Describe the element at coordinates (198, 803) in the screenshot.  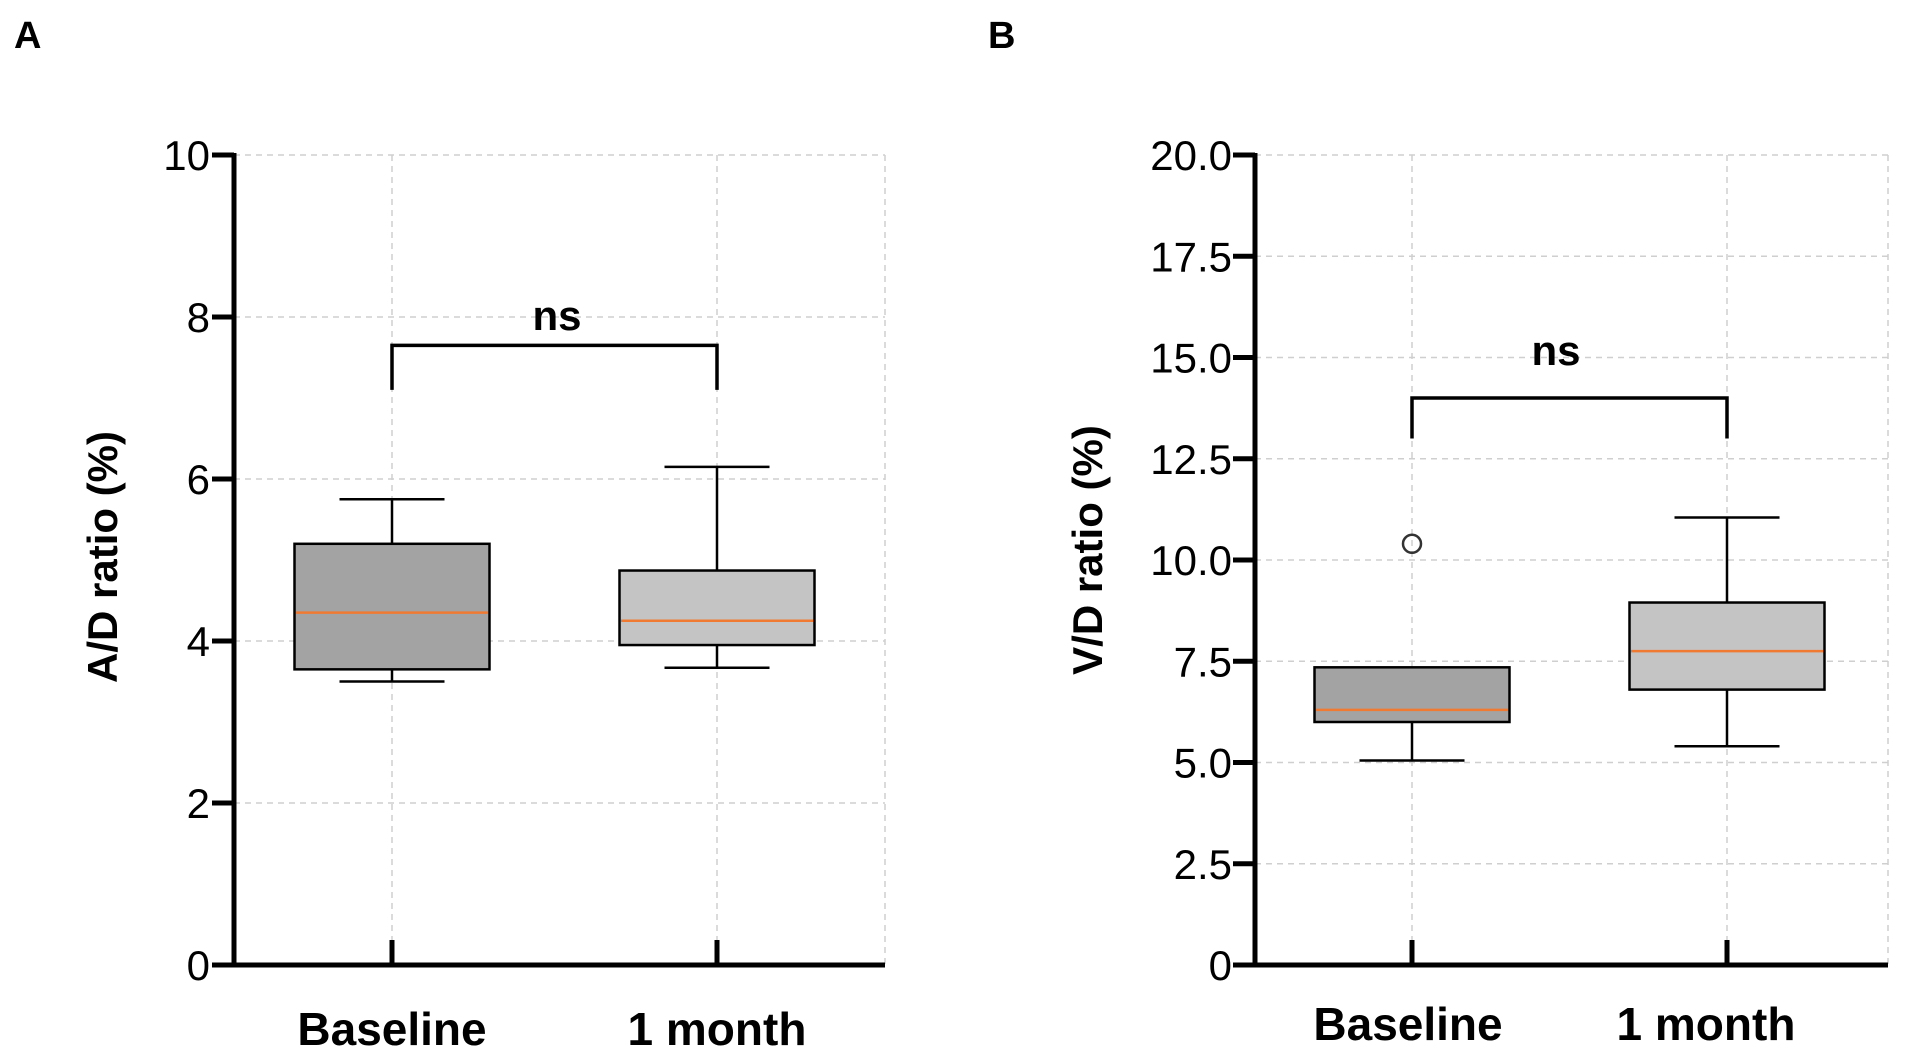
I see `panel-a-ytick-label-1: 2` at that location.